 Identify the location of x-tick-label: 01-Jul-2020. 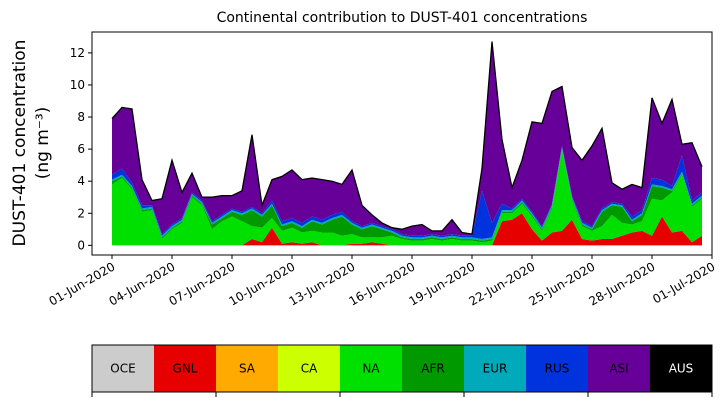
(683, 282).